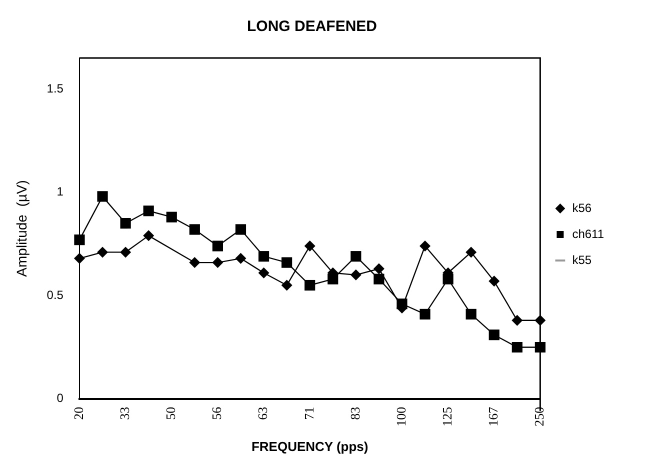 The width and height of the screenshot is (654, 464). I want to click on x-tick-label: 71, so click(308, 413).